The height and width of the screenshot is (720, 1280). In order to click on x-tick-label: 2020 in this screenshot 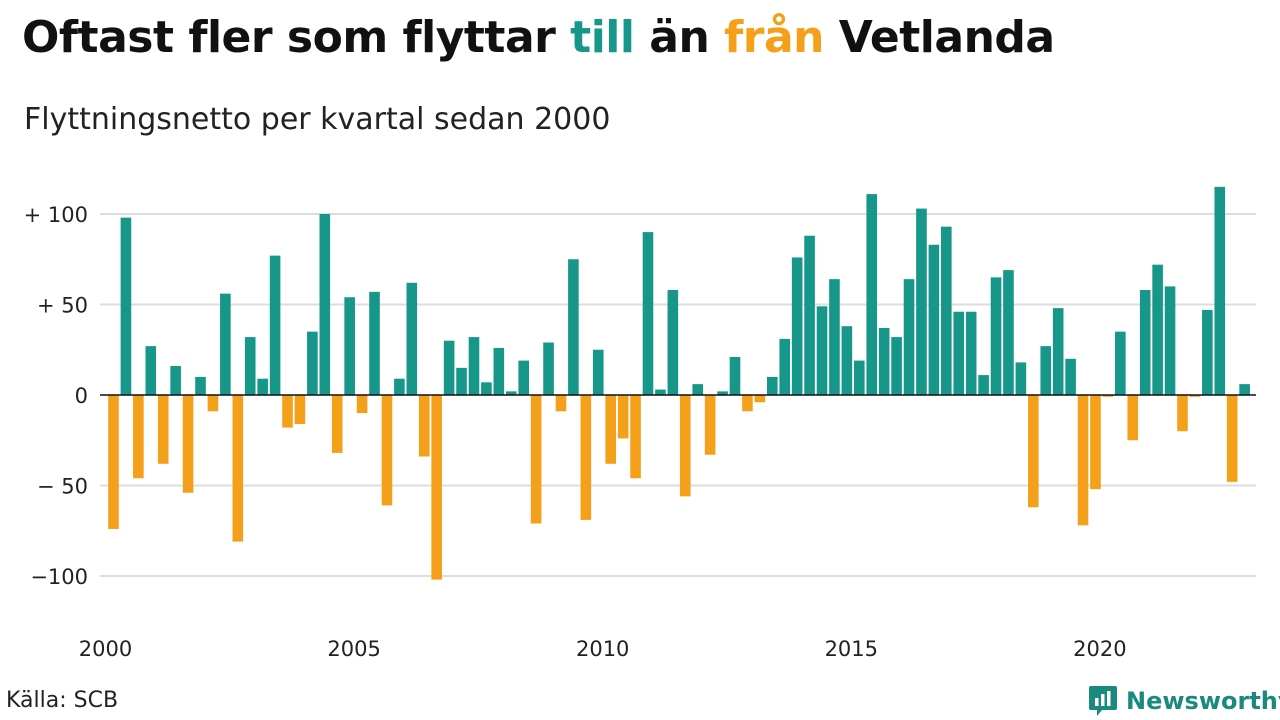, I will do `click(1099, 649)`.